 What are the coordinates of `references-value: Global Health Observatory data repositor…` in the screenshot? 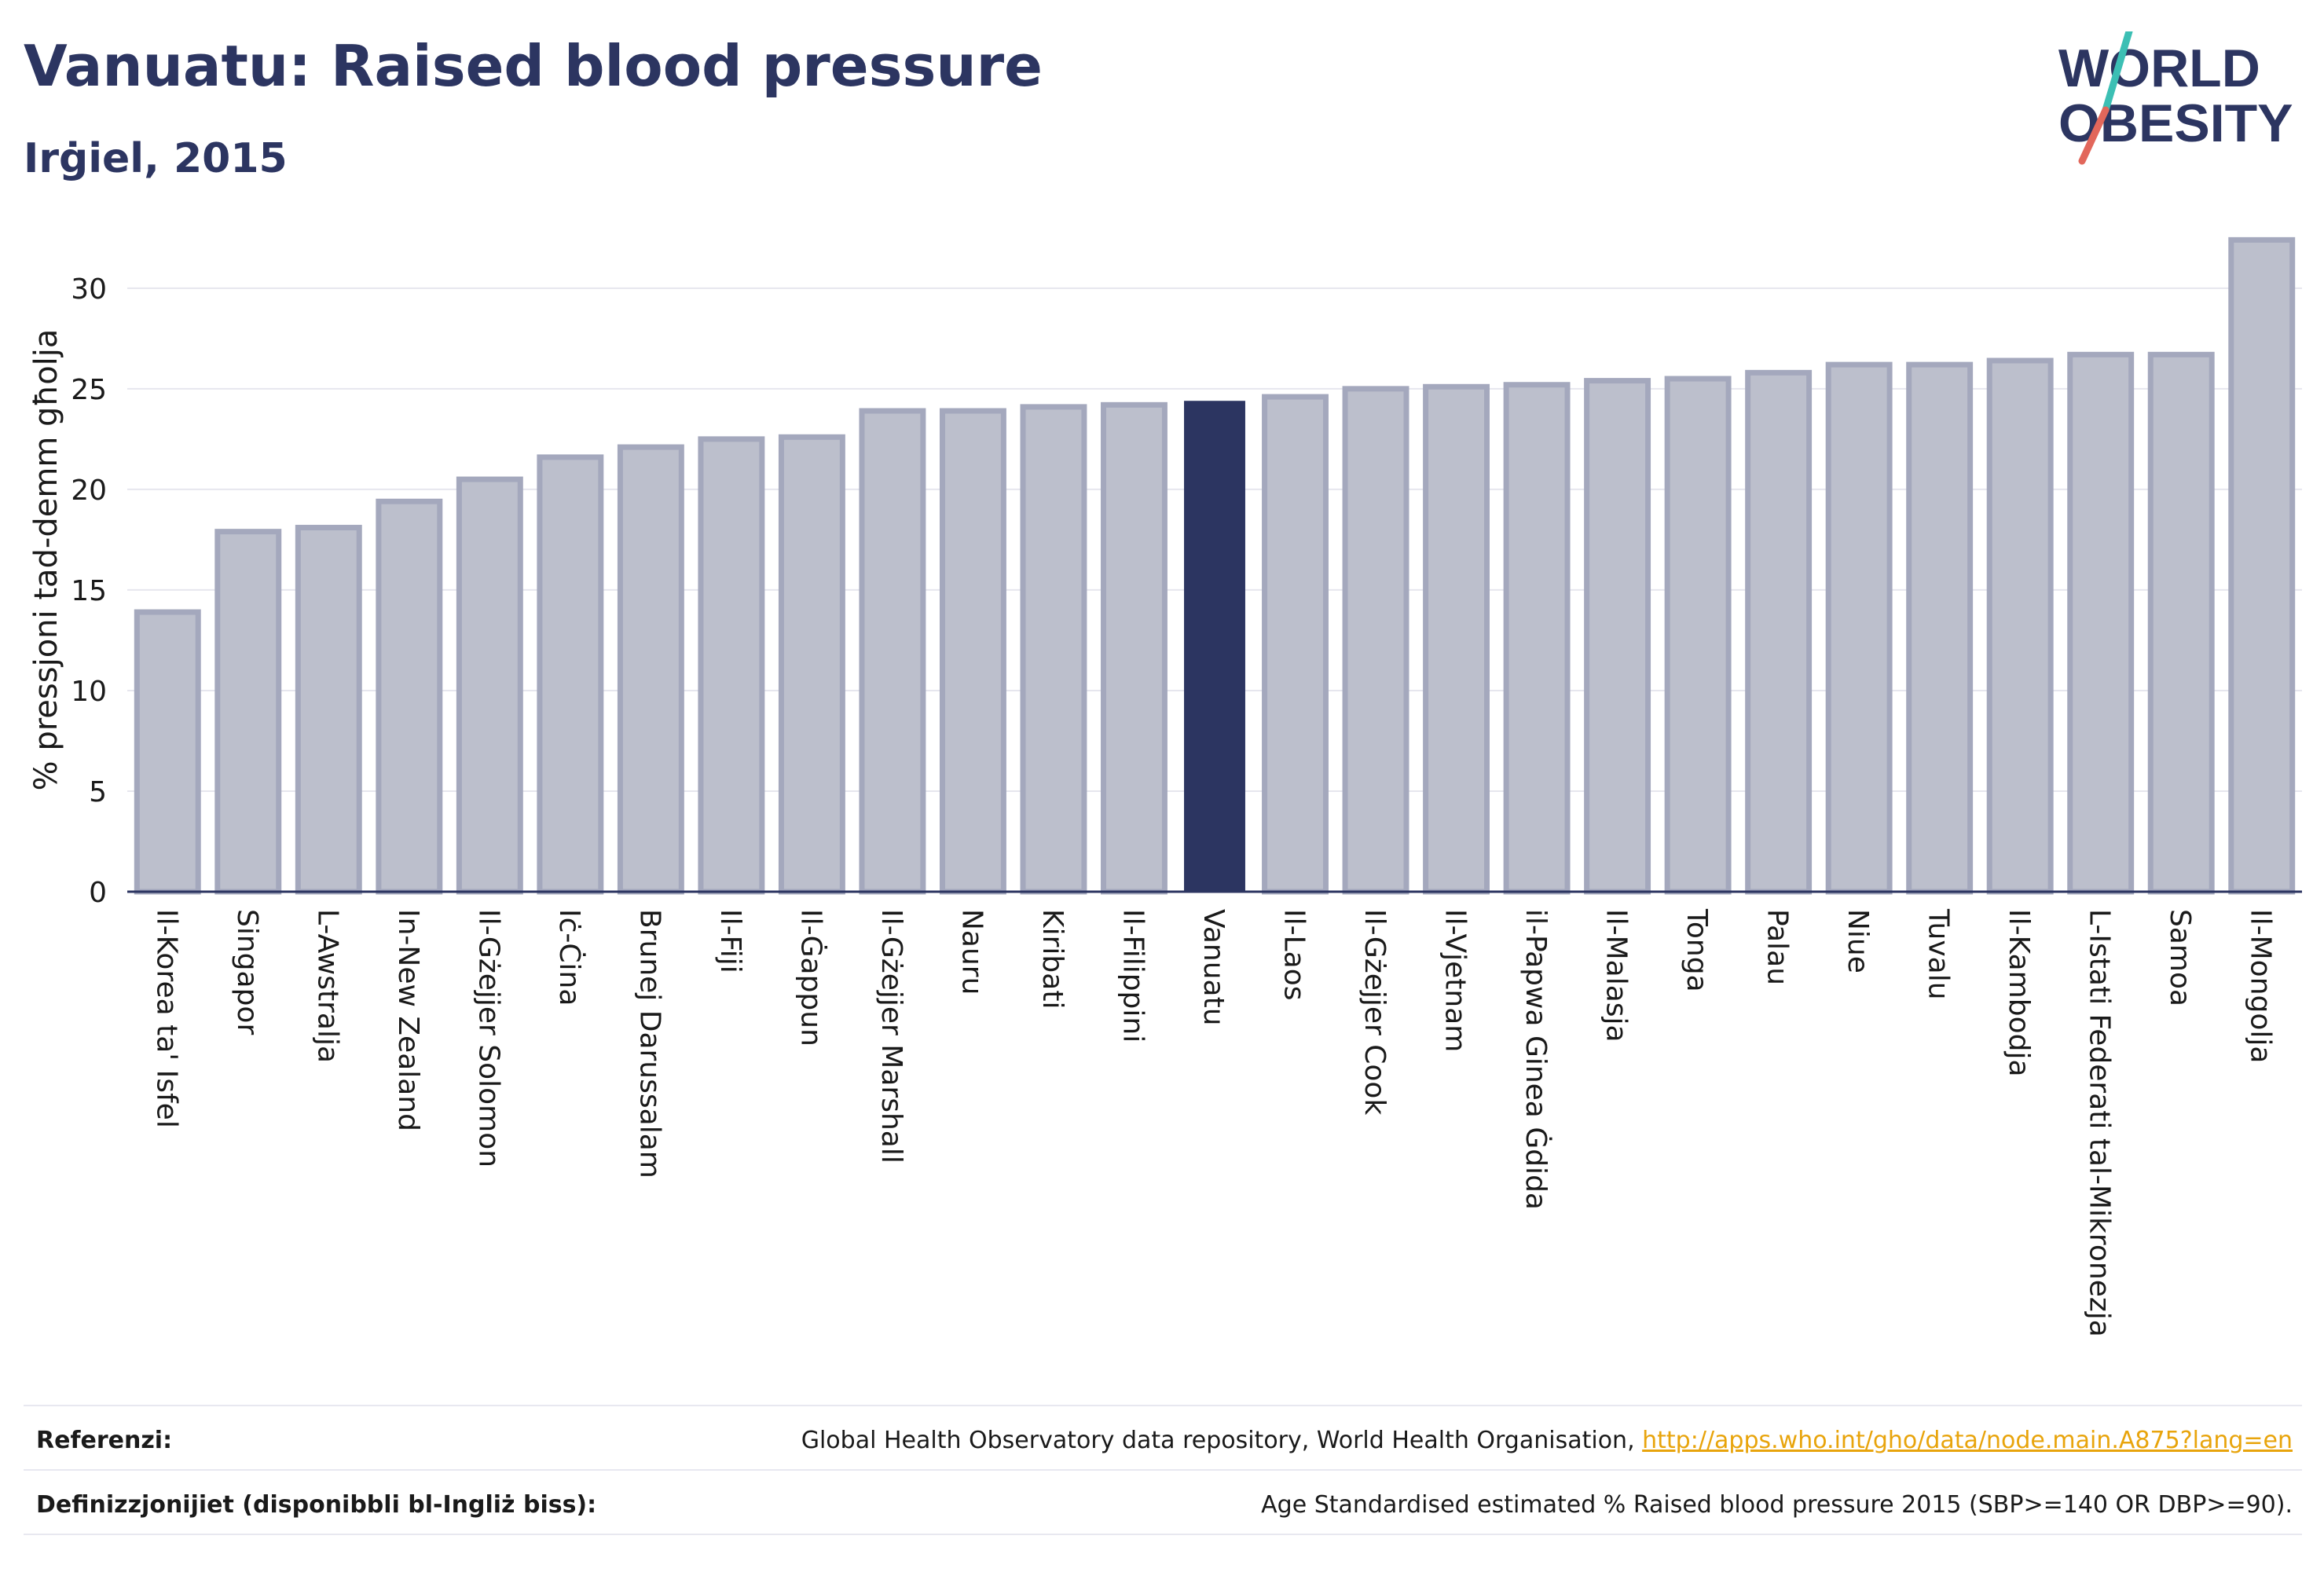 It's located at (1547, 1440).